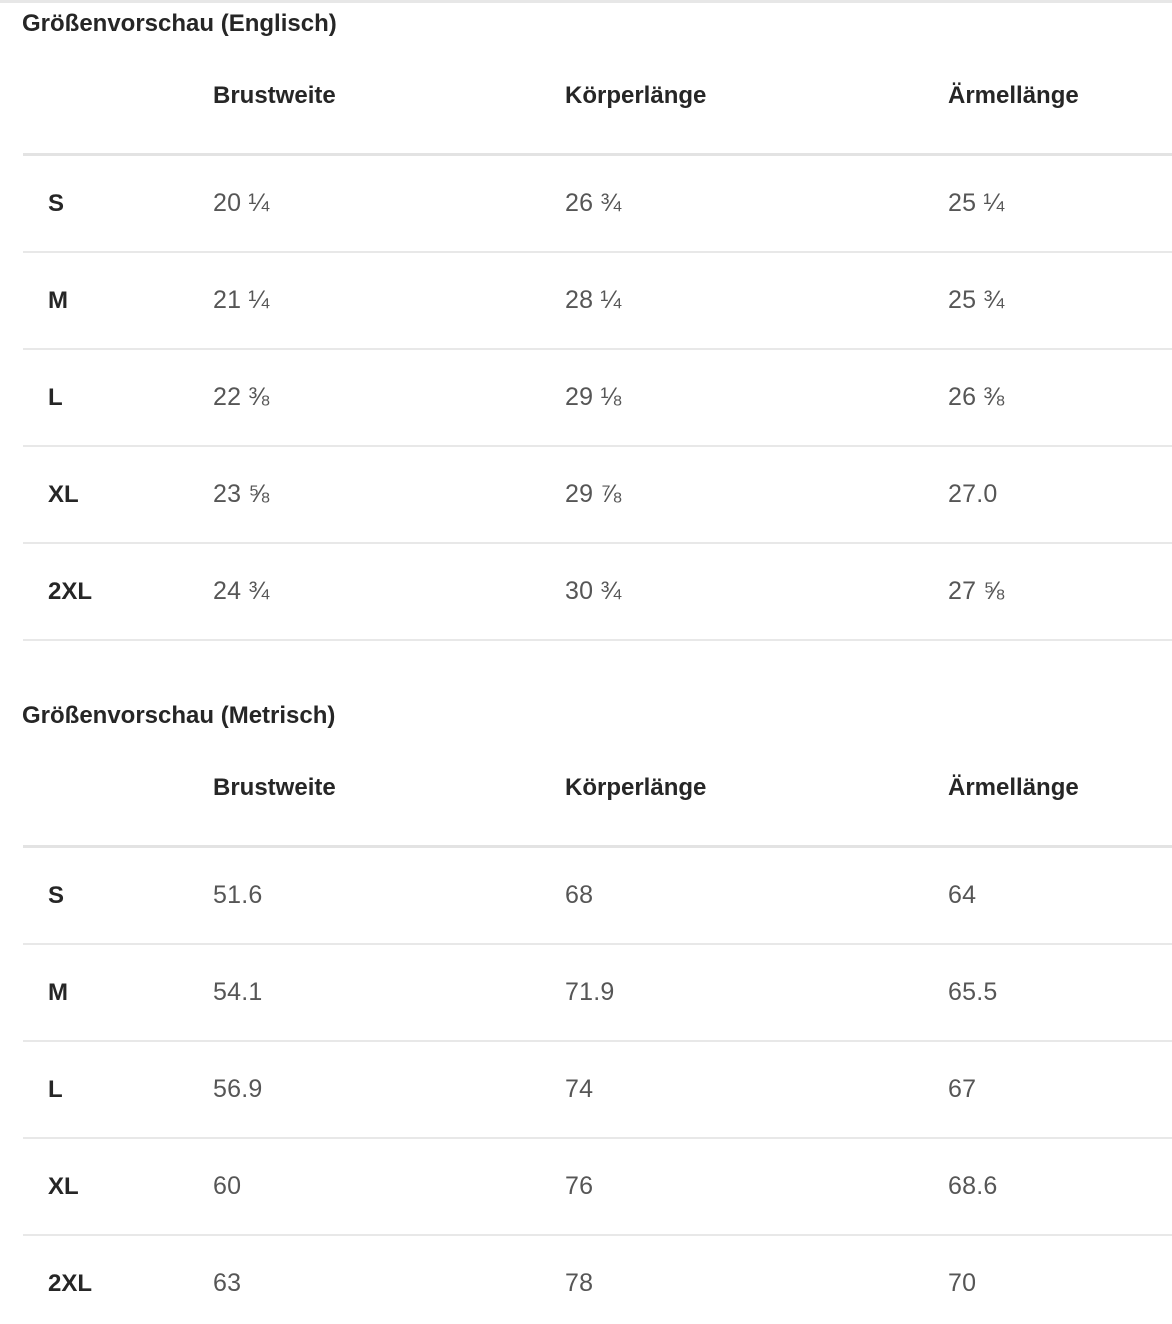  I want to click on value-cell: 27 ⅝, so click(976, 591).